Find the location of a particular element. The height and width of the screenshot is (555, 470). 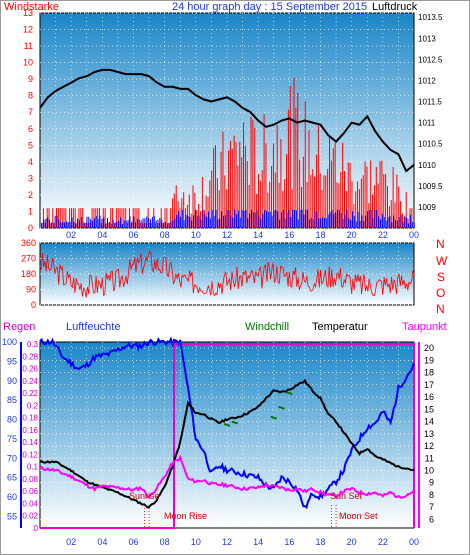

wind-tick-label: 4 is located at coordinates (30, 162).